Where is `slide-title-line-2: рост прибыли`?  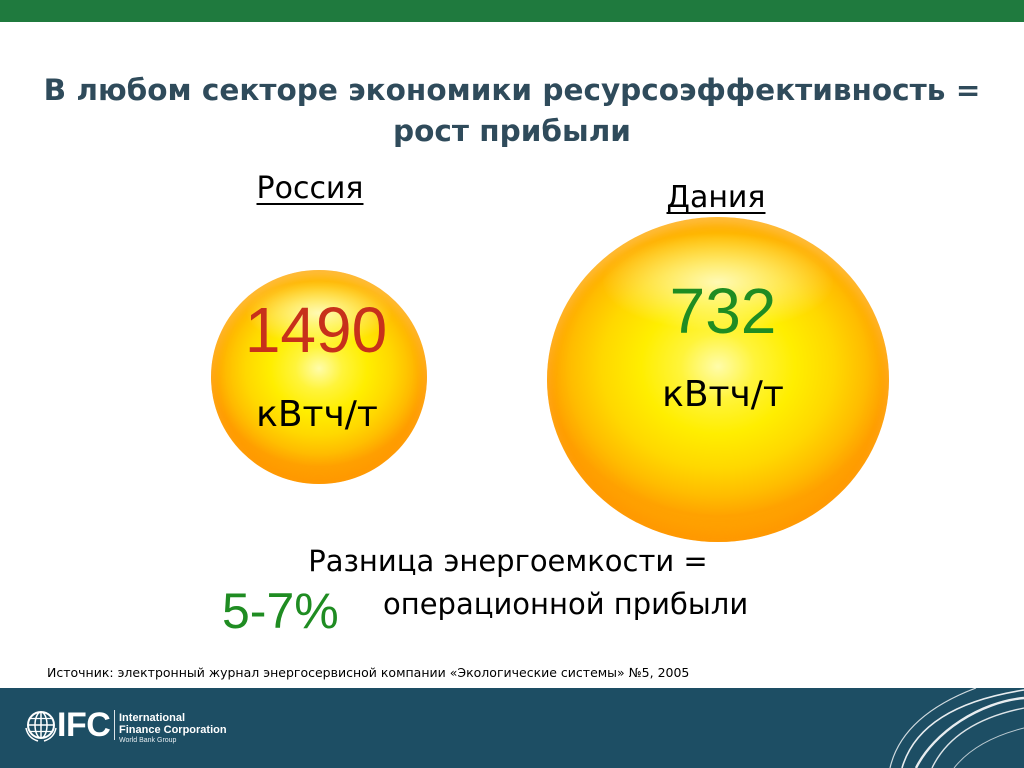 slide-title-line-2: рост прибыли is located at coordinates (512, 131).